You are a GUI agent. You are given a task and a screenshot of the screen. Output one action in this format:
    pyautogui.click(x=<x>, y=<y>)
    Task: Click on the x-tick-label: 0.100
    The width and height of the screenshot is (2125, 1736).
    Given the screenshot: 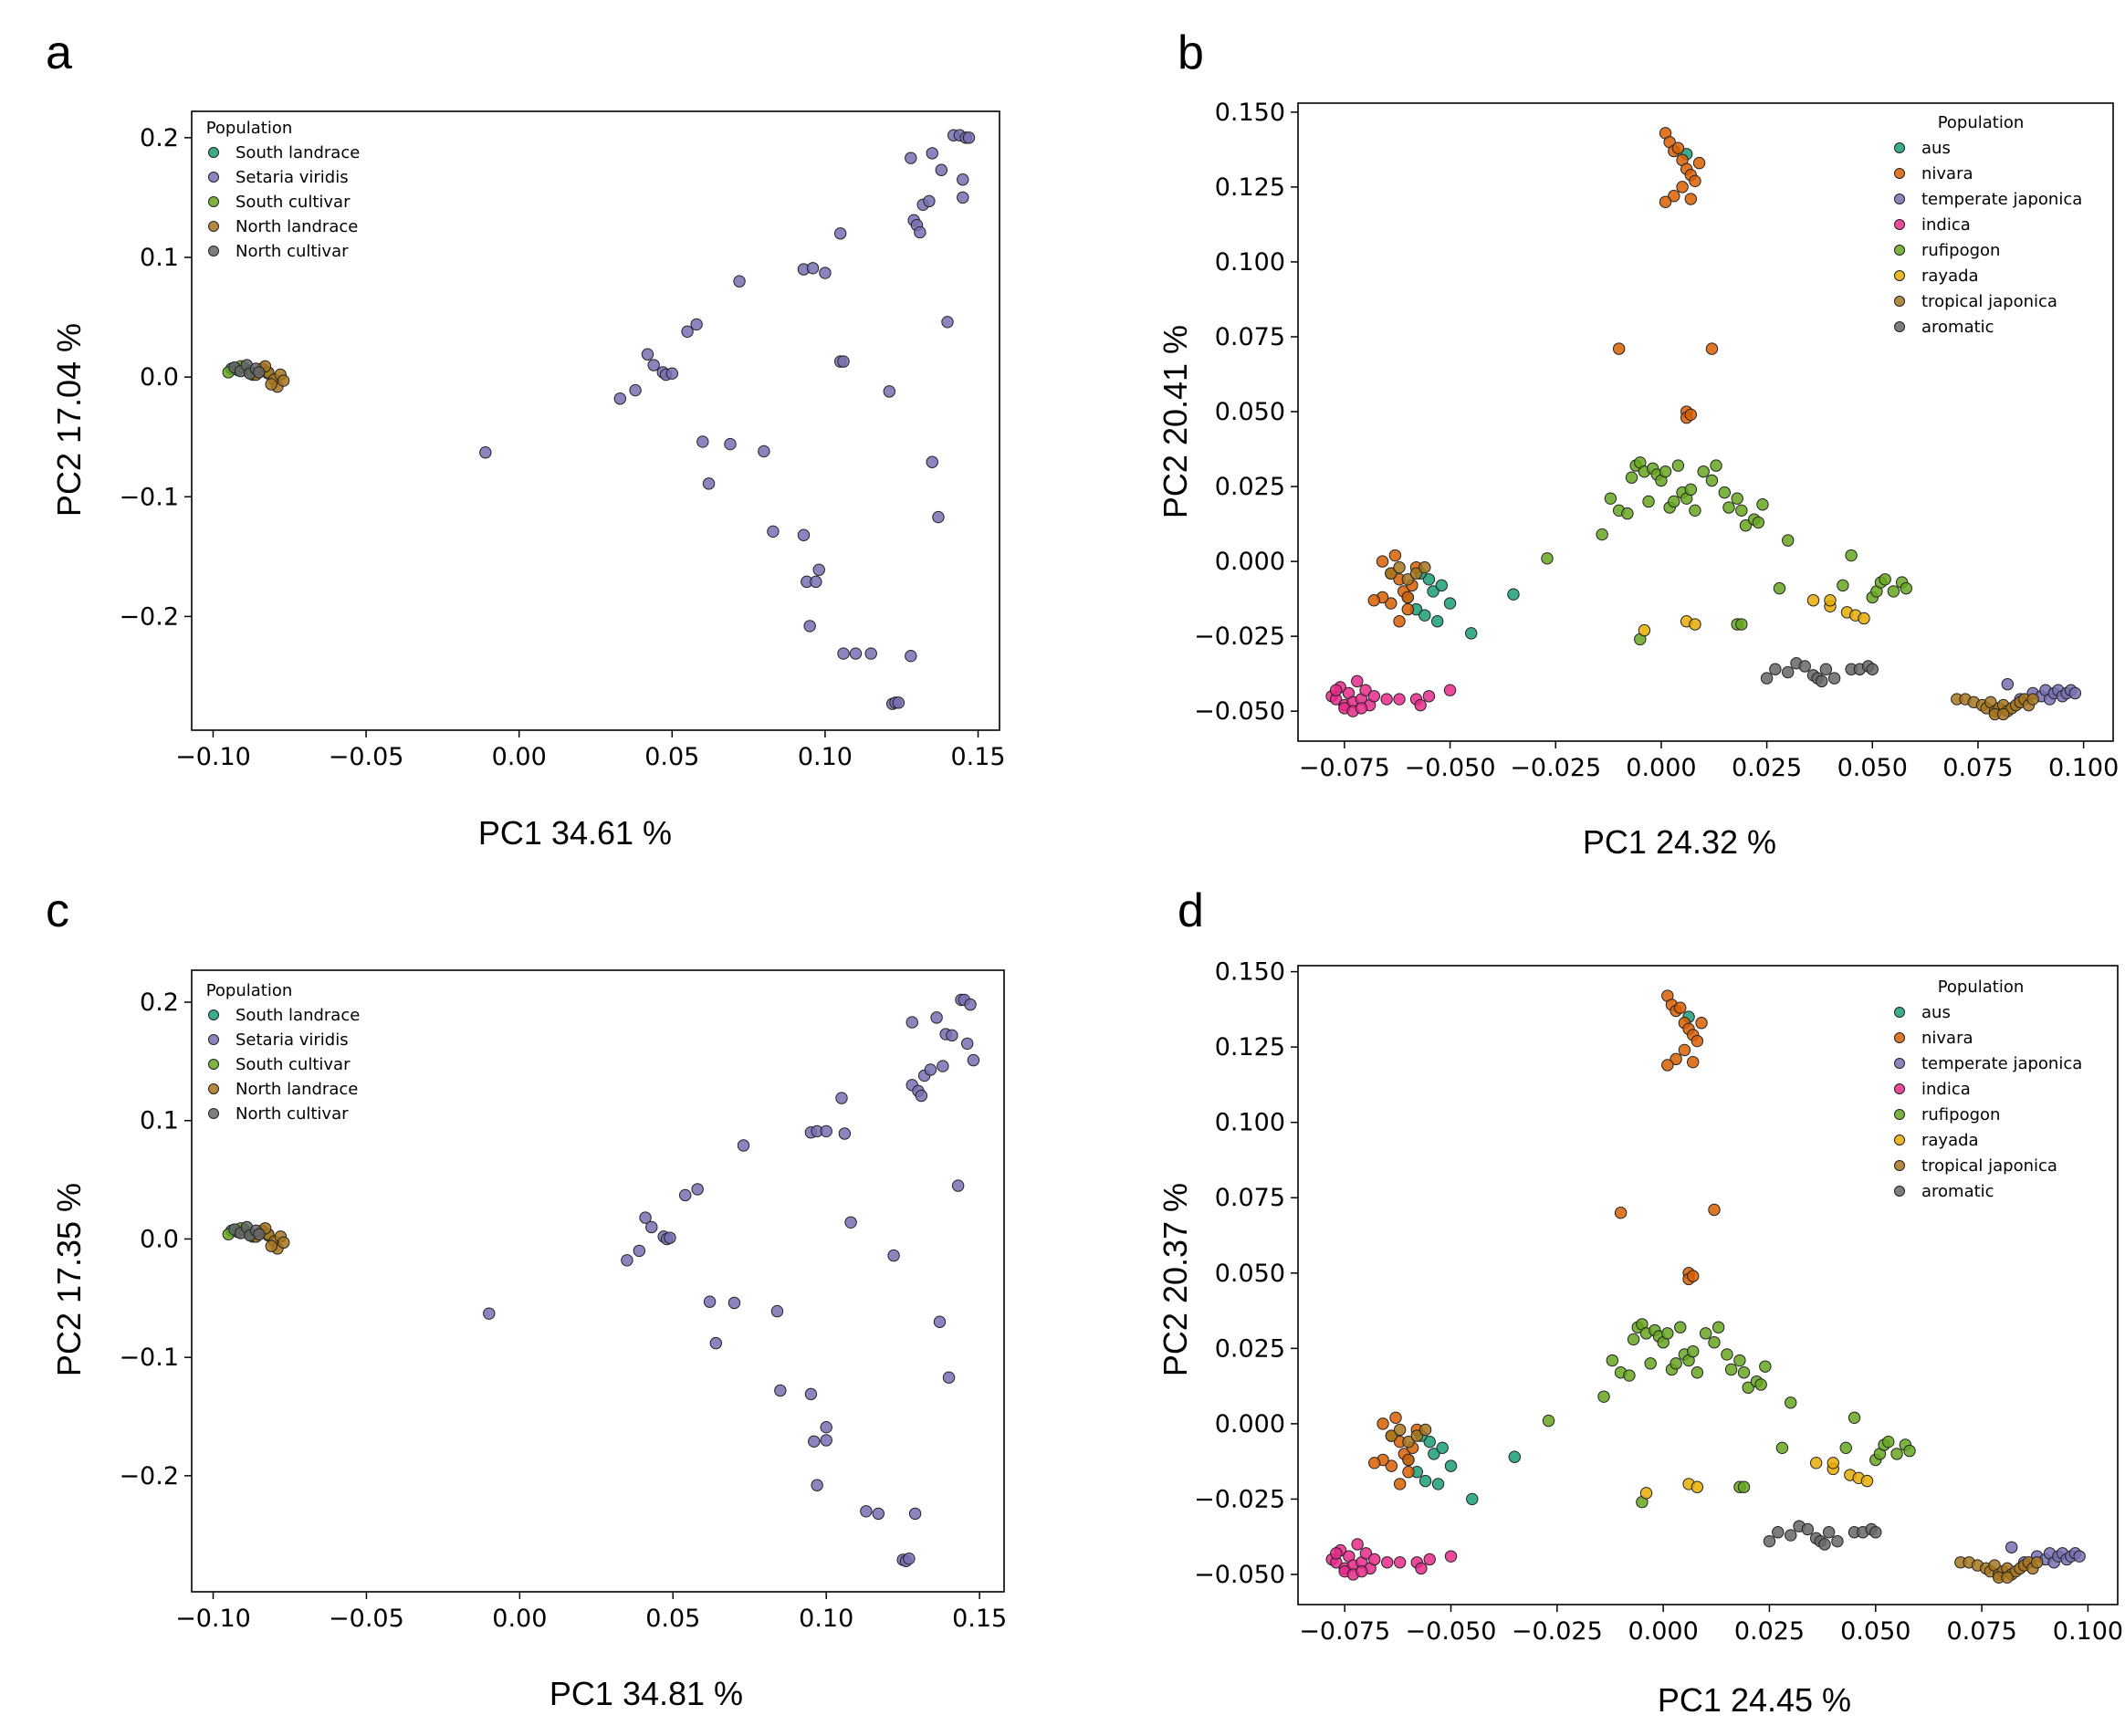 What is the action you would take?
    pyautogui.click(x=2083, y=768)
    